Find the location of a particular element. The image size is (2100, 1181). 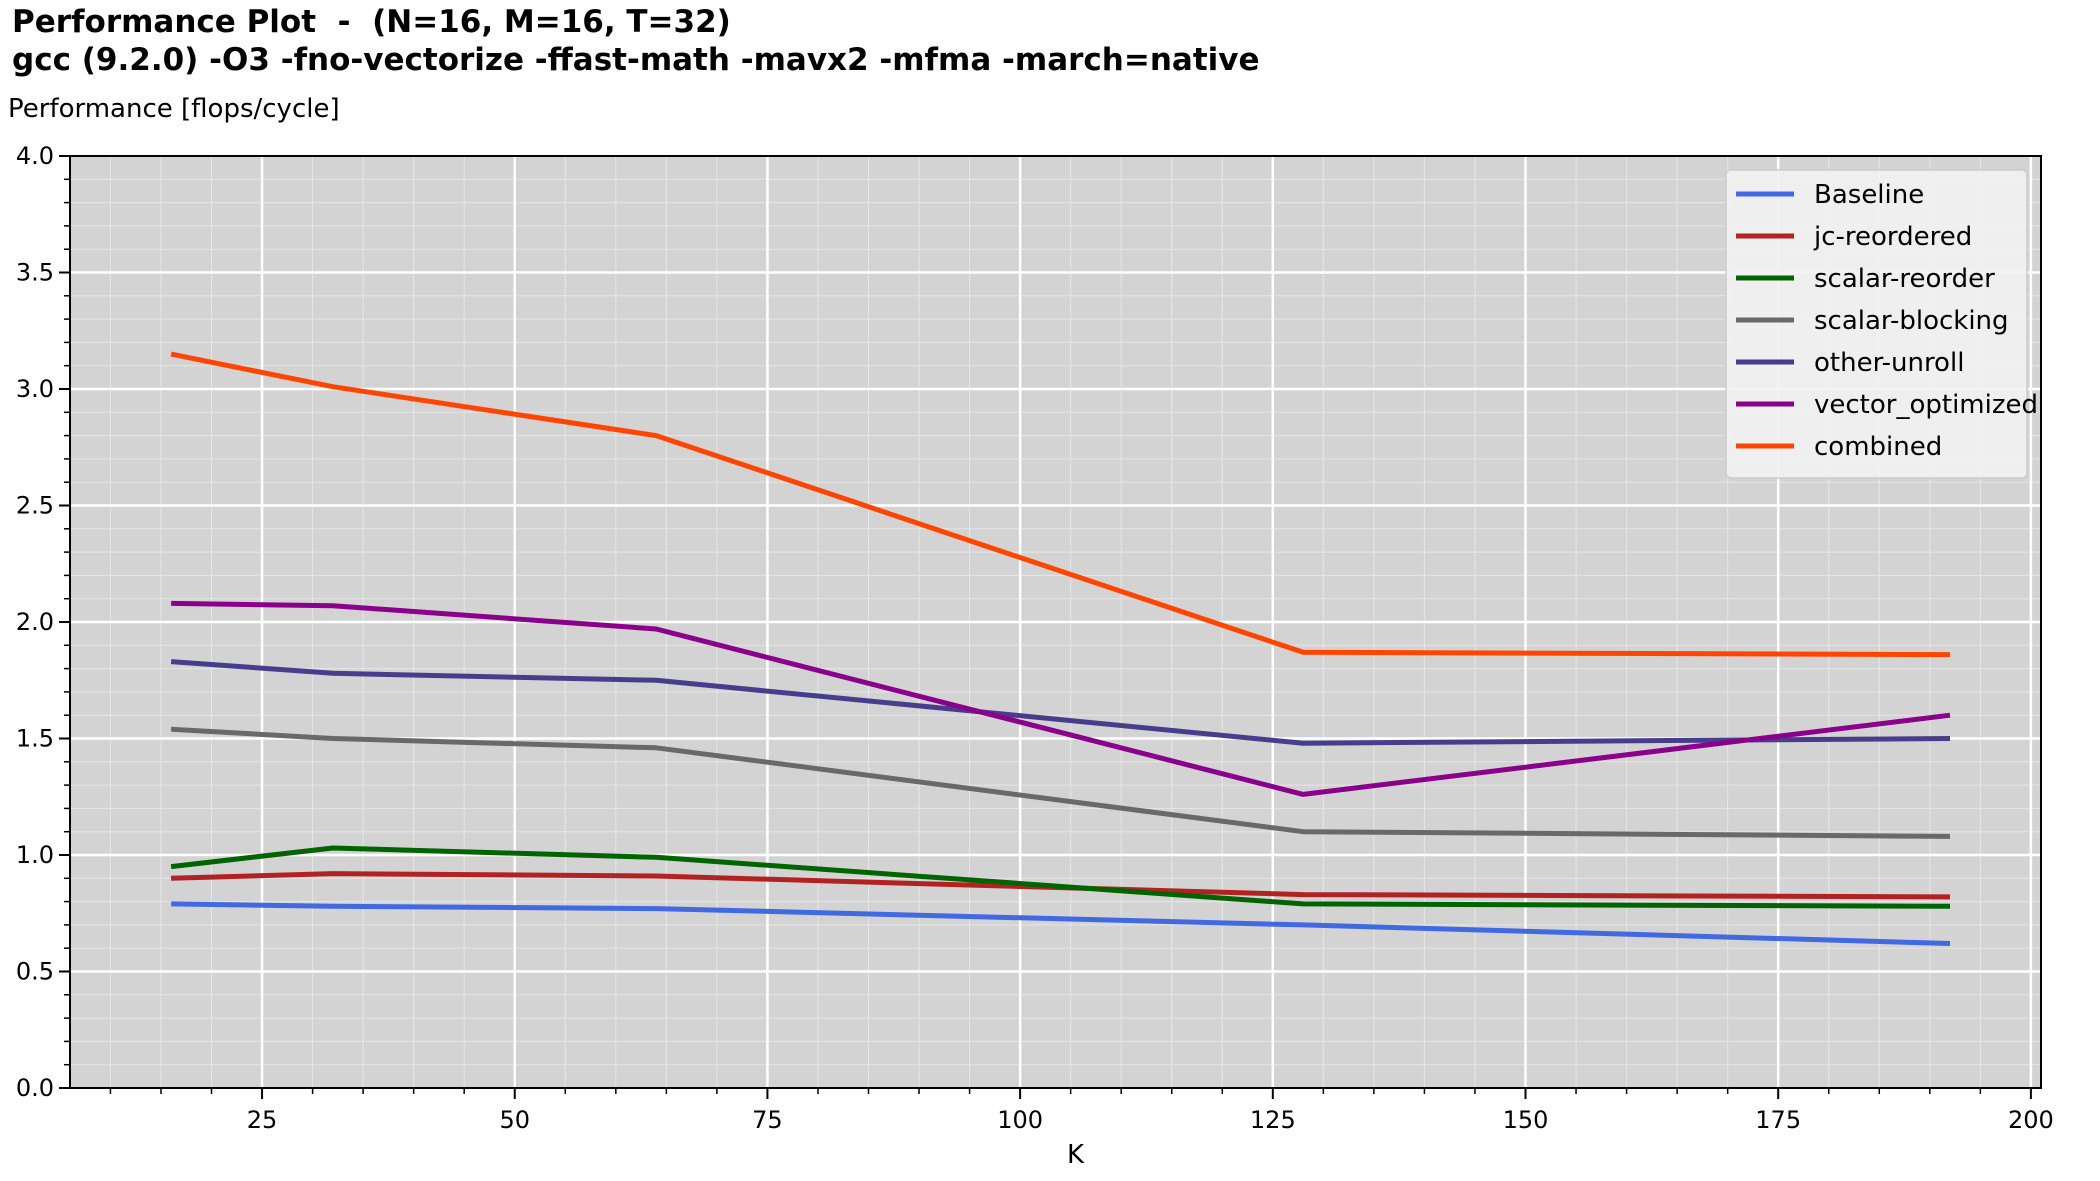

y-tick-label: 1.5 is located at coordinates (35, 739).